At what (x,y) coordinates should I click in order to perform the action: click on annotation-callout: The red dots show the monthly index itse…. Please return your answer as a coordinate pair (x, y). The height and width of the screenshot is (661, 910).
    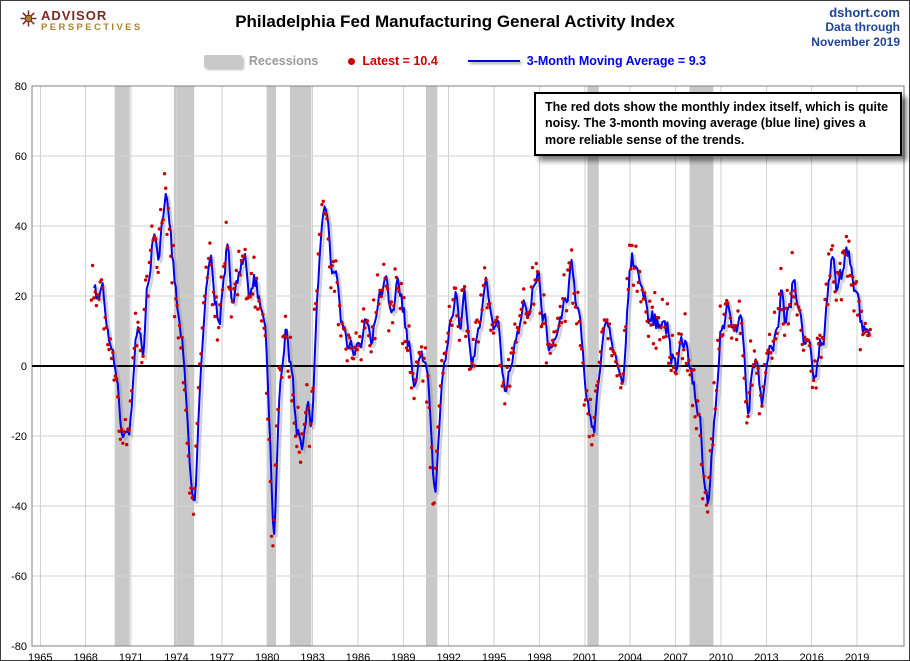
    Looking at the image, I should click on (718, 124).